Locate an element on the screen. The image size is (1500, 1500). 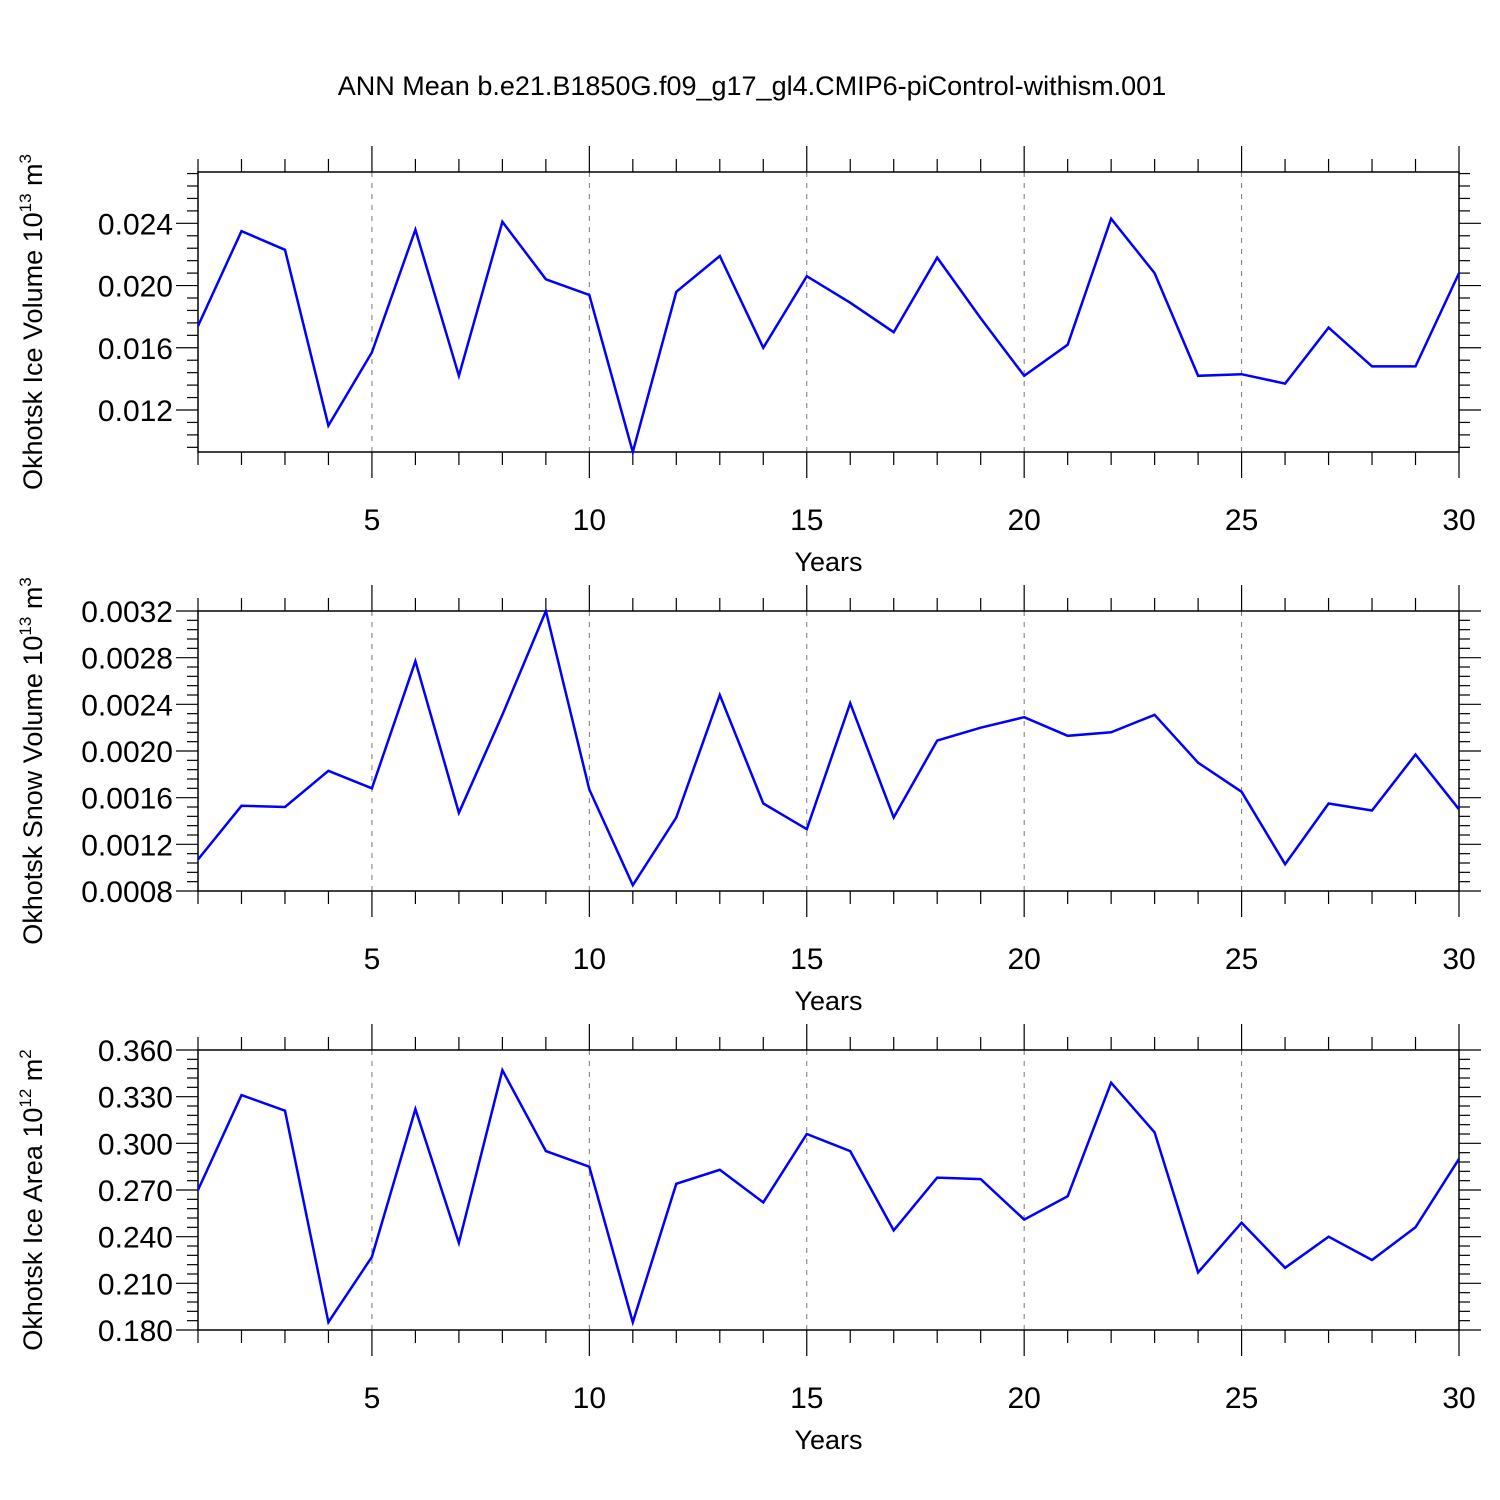
y-axis-title: Okhotsk Snow Volume 1013 m3 is located at coordinates (32, 761).